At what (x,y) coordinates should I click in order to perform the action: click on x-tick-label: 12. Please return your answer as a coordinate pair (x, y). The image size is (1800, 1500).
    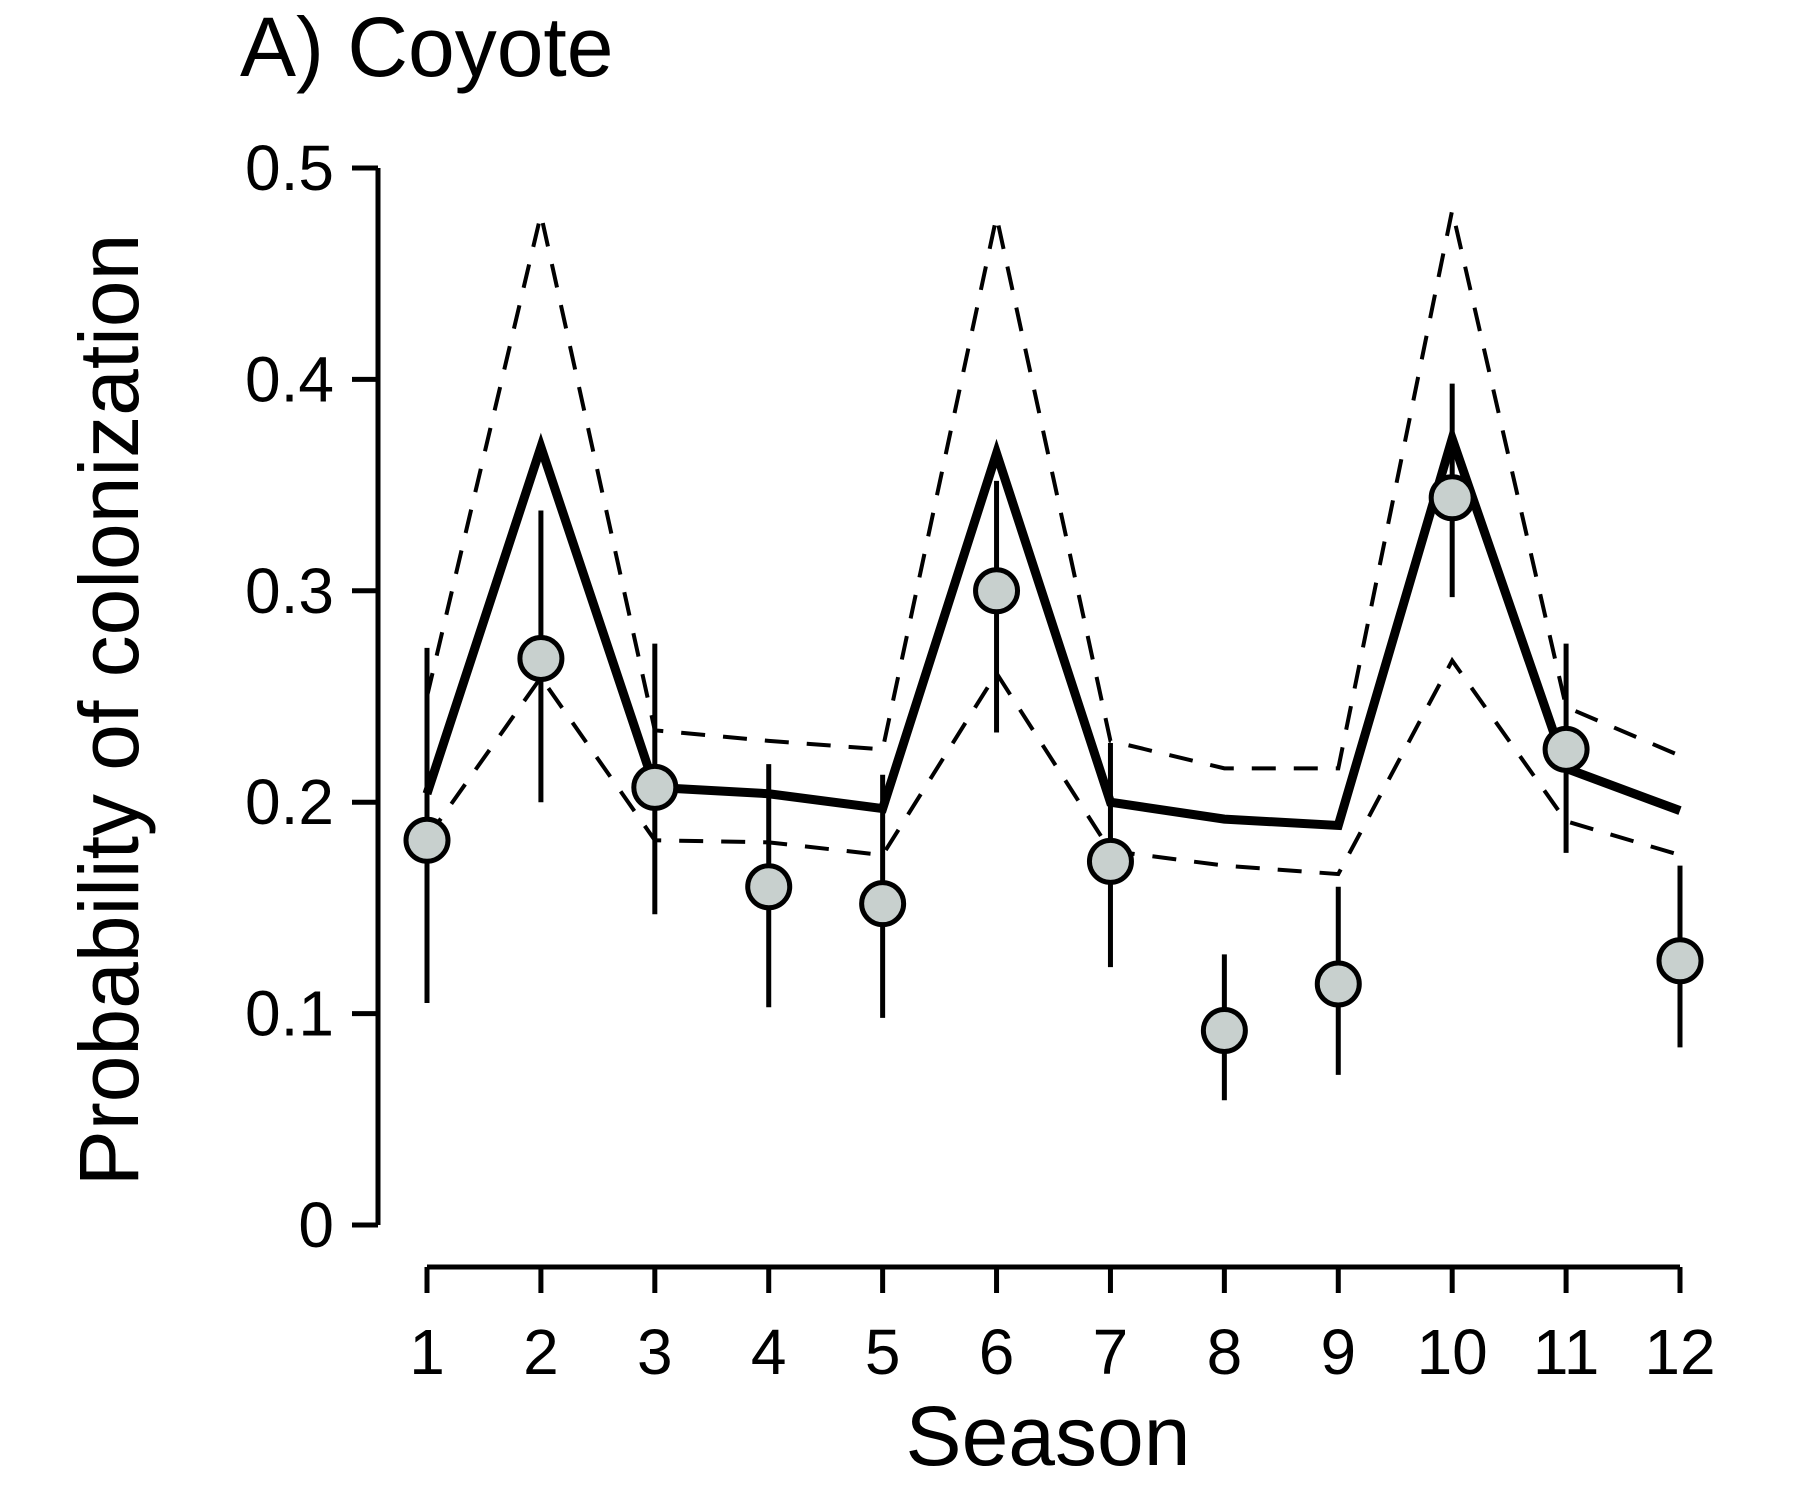
    Looking at the image, I should click on (1679, 1352).